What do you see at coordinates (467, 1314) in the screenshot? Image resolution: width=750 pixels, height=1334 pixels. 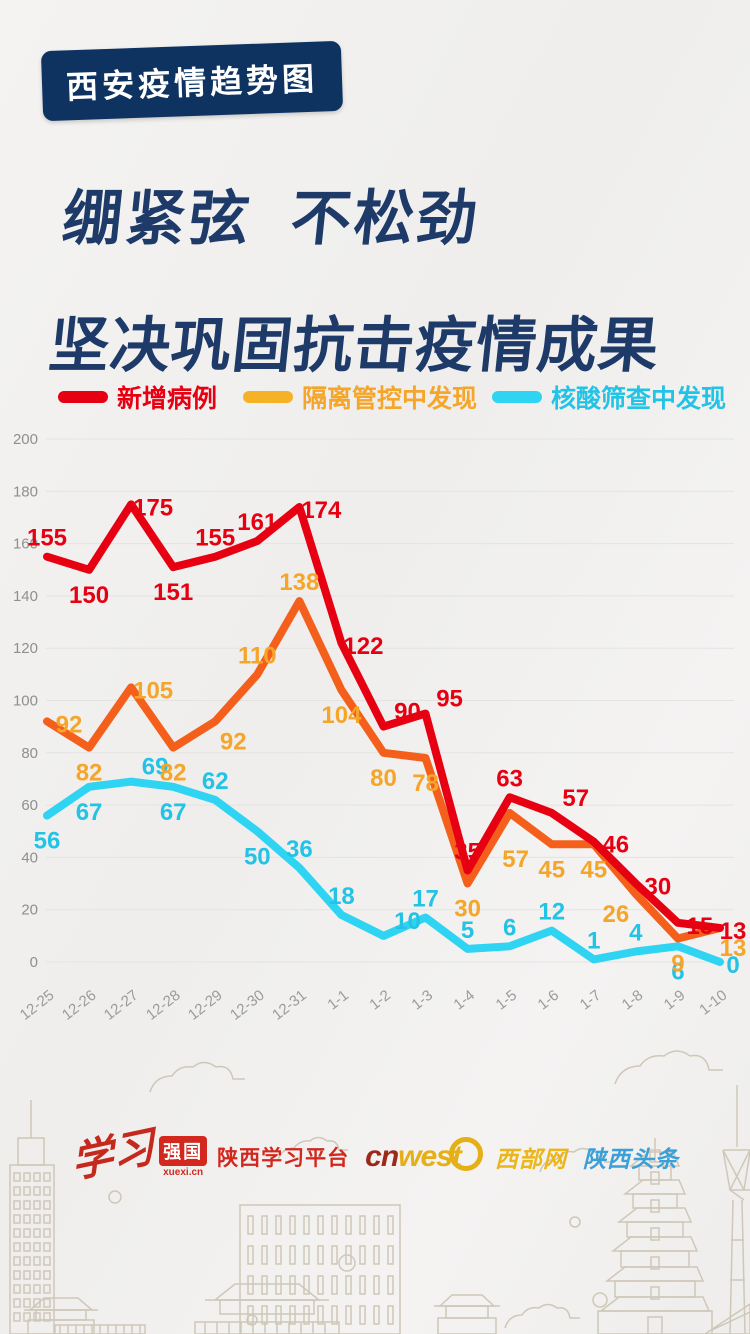 I see `pavilion-outline` at bounding box center [467, 1314].